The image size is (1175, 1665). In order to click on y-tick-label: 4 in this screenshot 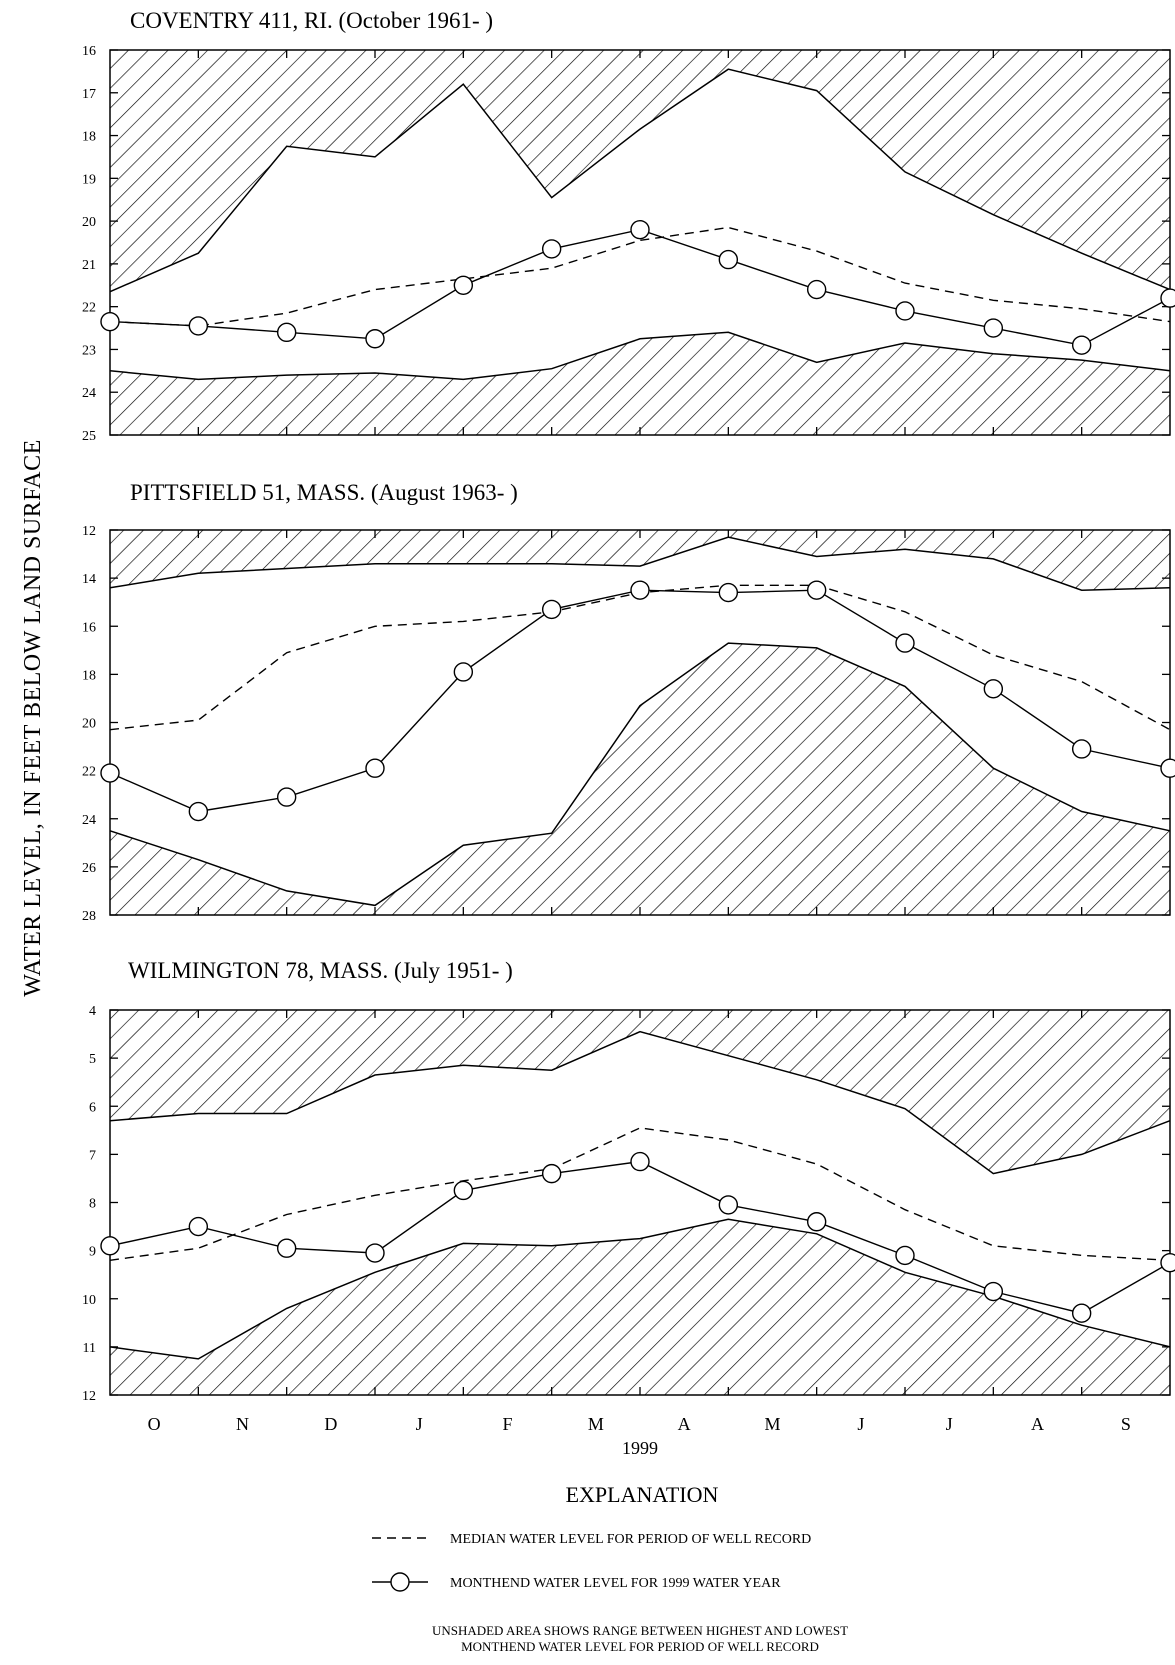, I will do `click(92, 1011)`.